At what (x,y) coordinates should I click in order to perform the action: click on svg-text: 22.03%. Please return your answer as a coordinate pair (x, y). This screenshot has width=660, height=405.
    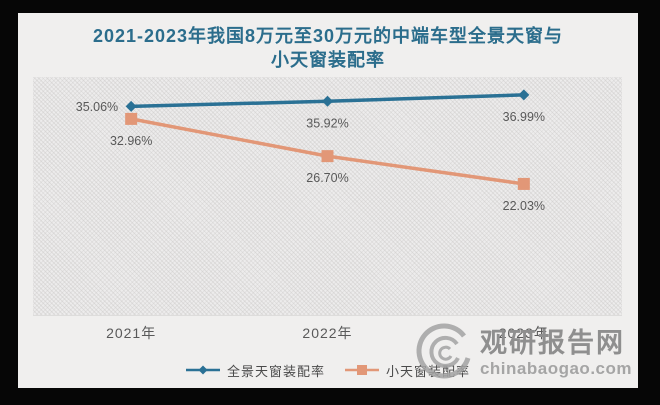
    Looking at the image, I should click on (524, 206).